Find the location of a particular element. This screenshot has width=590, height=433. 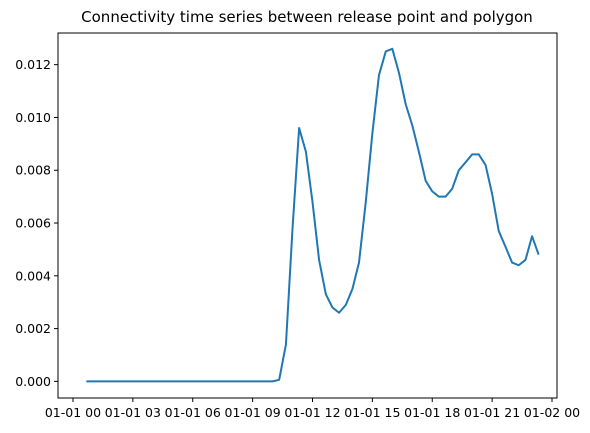

y-tick-label: 0.000 is located at coordinates (33, 381).